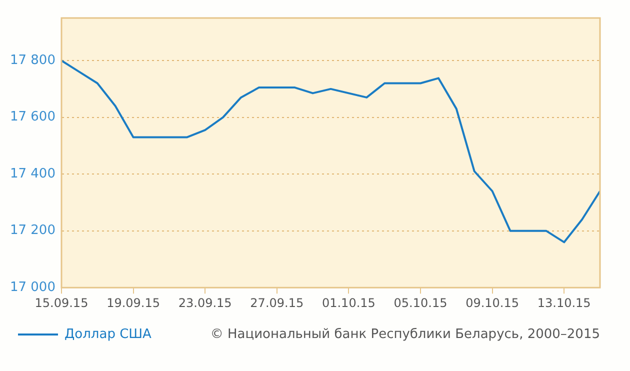 Image resolution: width=630 pixels, height=371 pixels. Describe the element at coordinates (405, 334) in the screenshot. I see `text: © Национальный банк Республики Беларусь, 2000–2015` at that location.